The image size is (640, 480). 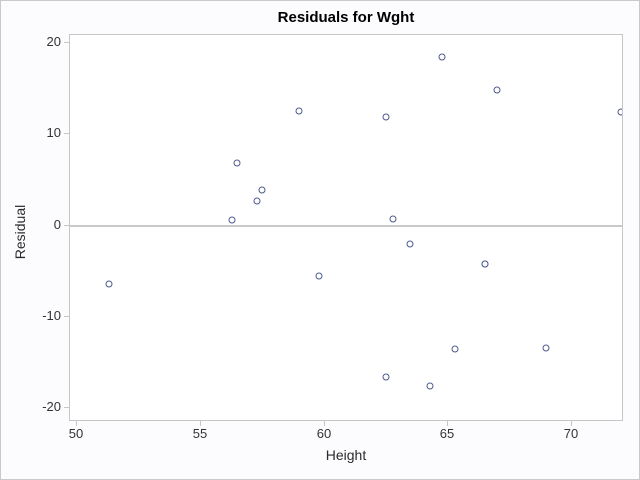 What do you see at coordinates (20, 232) in the screenshot?
I see `y-axis-label: Residual` at bounding box center [20, 232].